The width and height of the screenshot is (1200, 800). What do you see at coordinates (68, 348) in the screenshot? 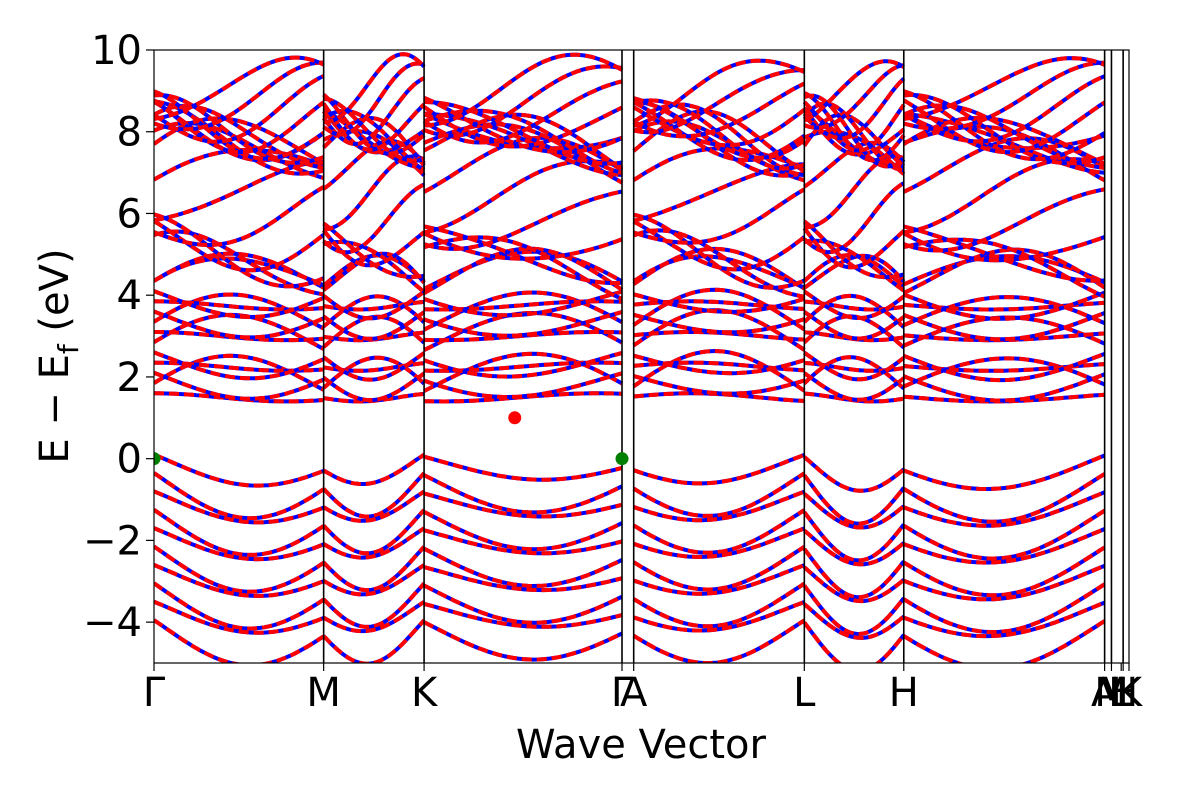
I see `y-axis-label-subscript: f` at bounding box center [68, 348].